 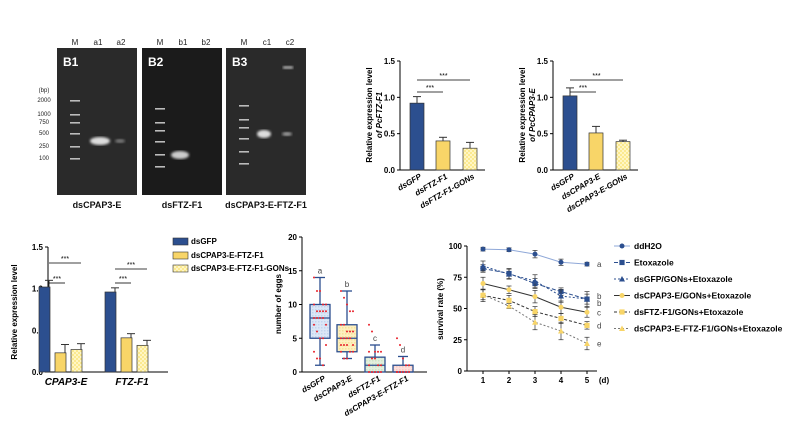 I want to click on dna-band-a1, so click(x=100, y=141).